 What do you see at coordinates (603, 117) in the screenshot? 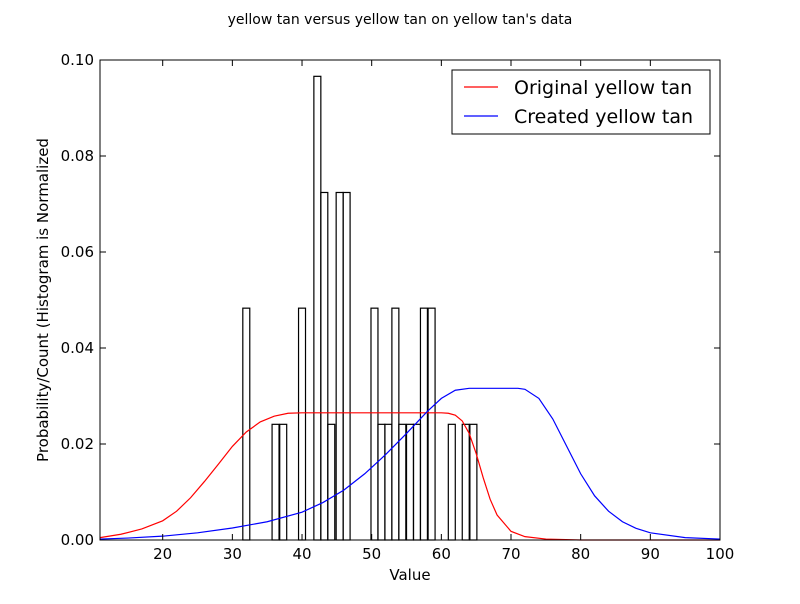
I see `legend-label-created: Created yellow tan` at bounding box center [603, 117].